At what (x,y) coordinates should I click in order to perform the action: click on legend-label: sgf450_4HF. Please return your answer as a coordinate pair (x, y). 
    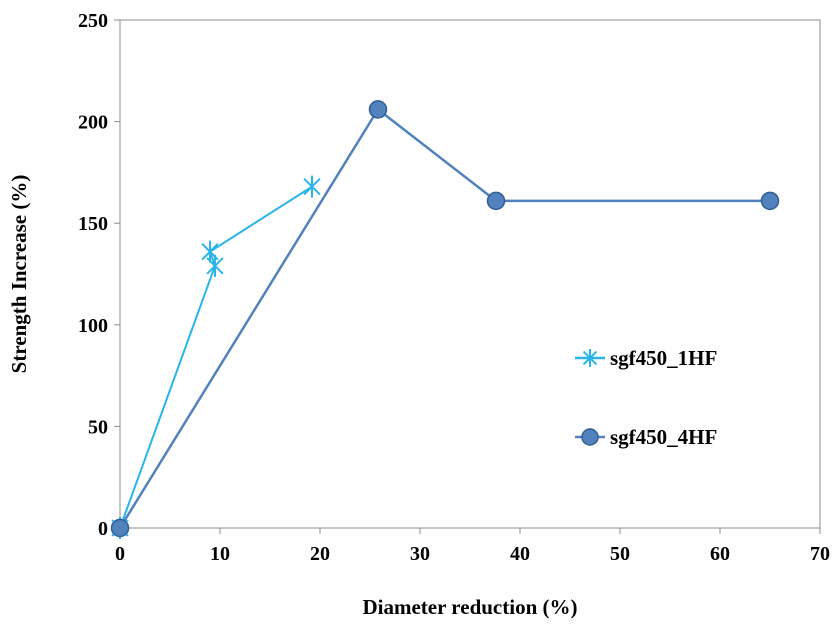
    Looking at the image, I should click on (663, 437).